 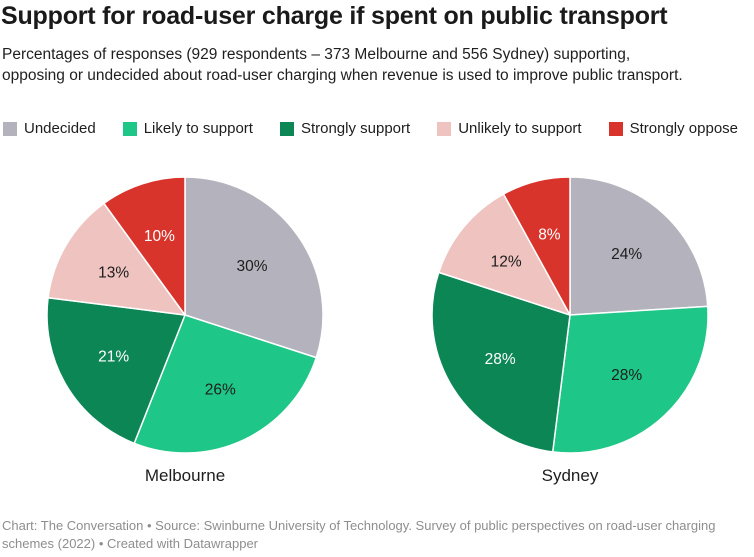 I want to click on slice-label-strongly-oppose: 8%, so click(x=549, y=234).